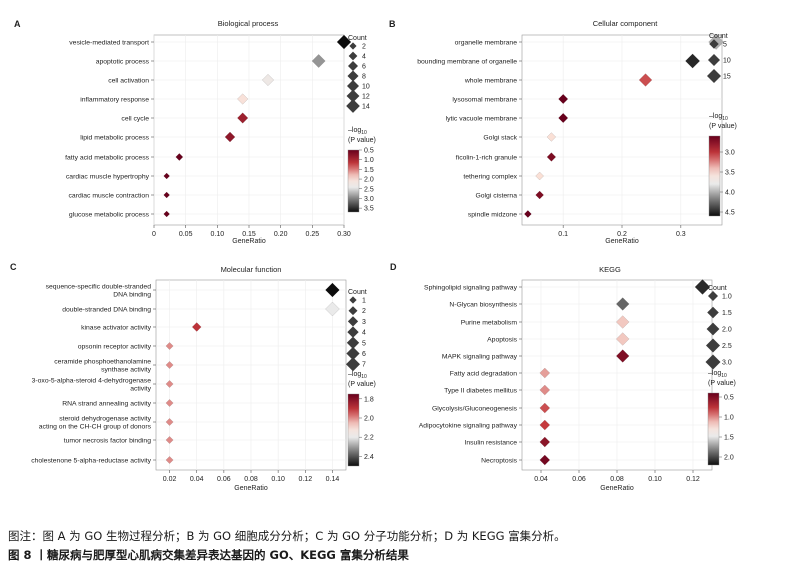 This screenshot has height=572, width=796. I want to click on term-label: RNA strand annealing activity, so click(106, 404).